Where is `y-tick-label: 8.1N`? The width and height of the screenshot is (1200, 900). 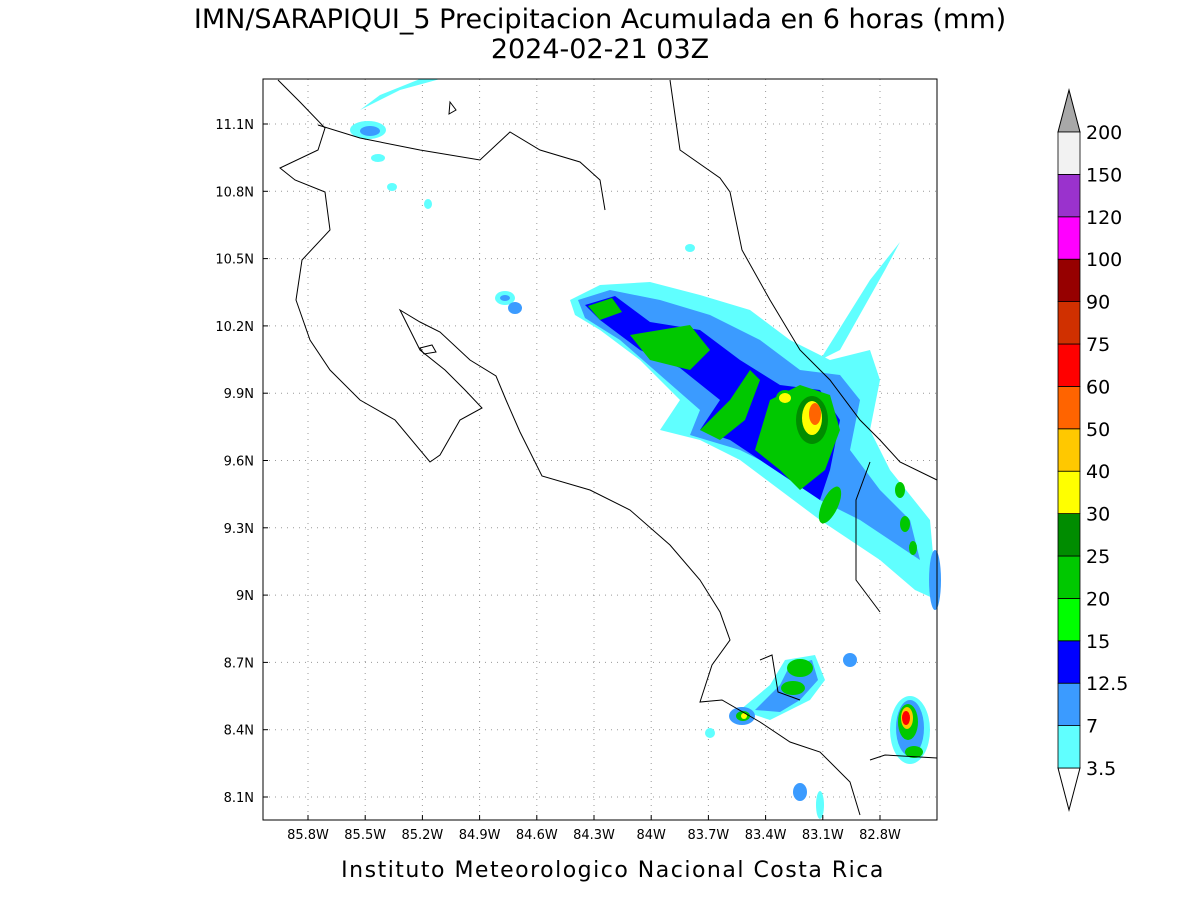 y-tick-label: 8.1N is located at coordinates (239, 798).